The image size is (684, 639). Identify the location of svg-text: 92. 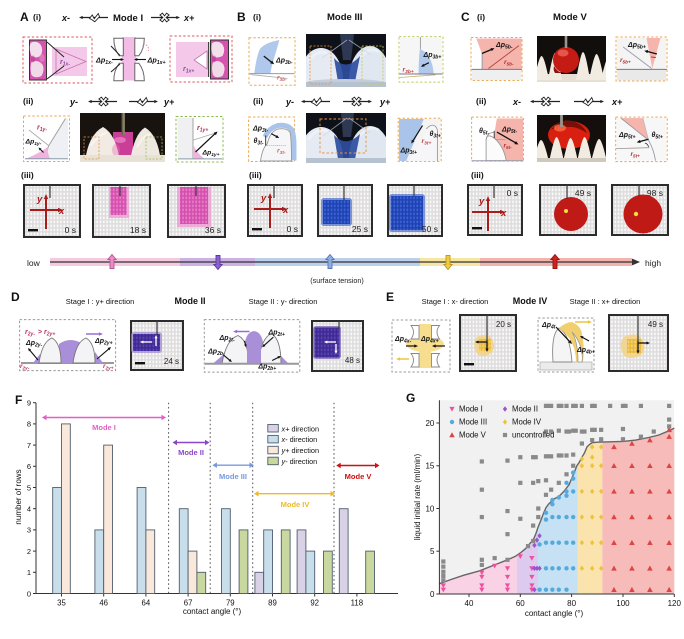
(314, 603).